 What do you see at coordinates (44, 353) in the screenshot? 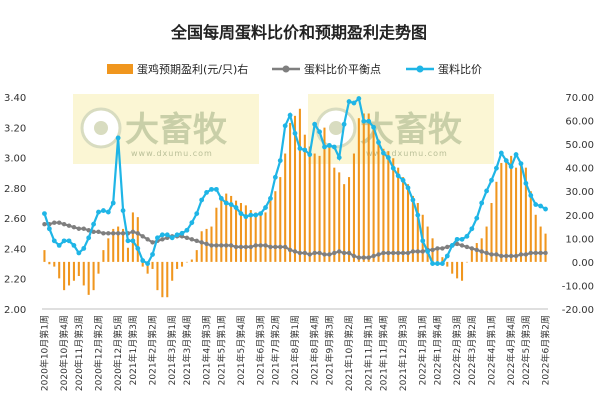
I see `x-axis-tick: 2020年10月第1周` at bounding box center [44, 353].